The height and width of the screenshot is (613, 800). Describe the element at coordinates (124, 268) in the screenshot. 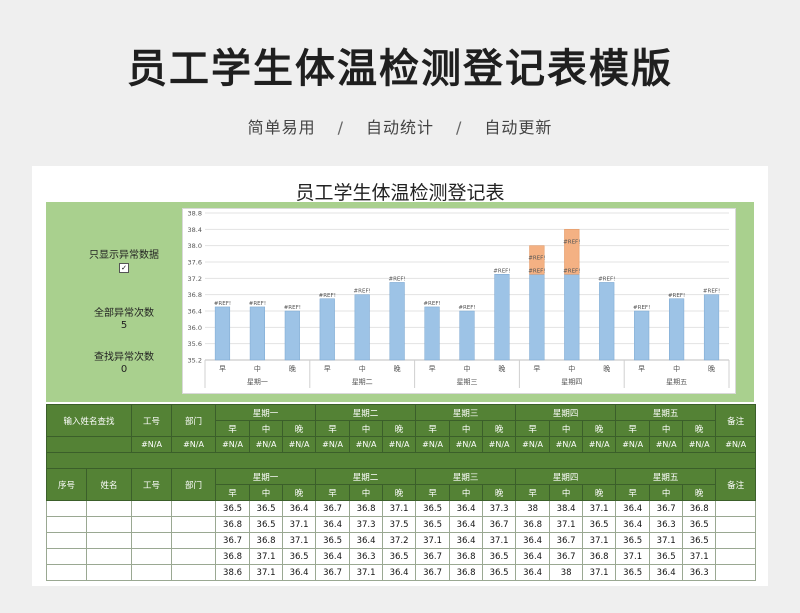

I see `show-abnormal-checkbox: ✓` at that location.